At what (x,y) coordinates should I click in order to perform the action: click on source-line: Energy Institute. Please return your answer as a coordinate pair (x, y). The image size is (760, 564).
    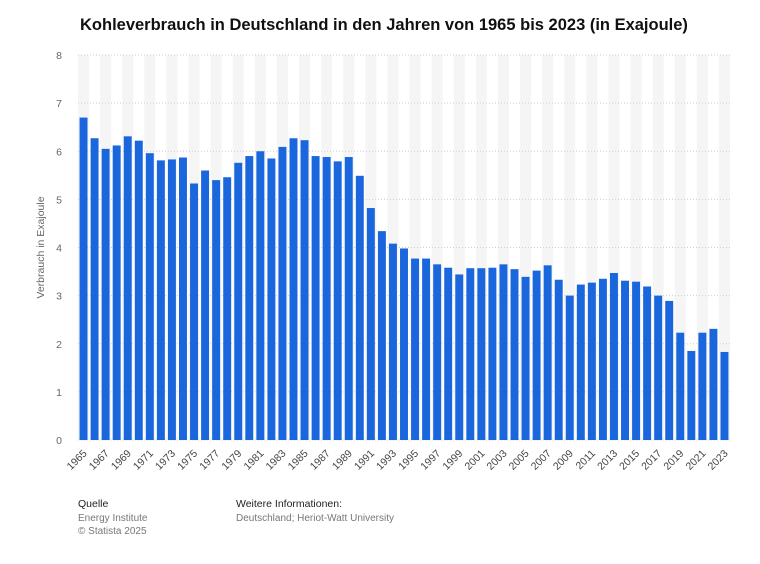
    Looking at the image, I should click on (113, 518).